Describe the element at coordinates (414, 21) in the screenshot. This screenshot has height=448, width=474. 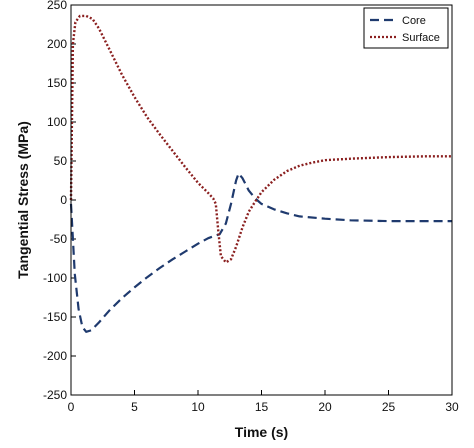
I see `legend-label-core: Core` at that location.